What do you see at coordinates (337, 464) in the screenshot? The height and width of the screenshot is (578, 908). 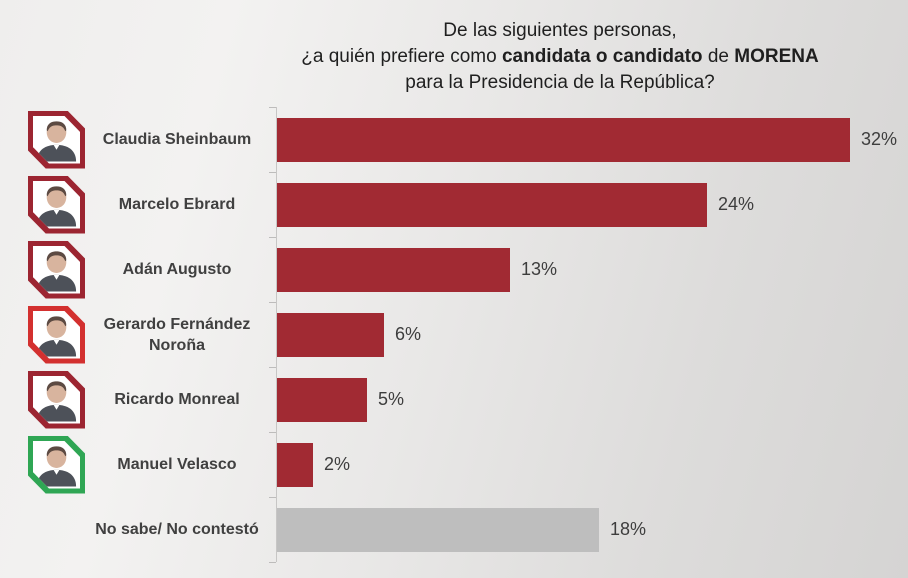 I see `result-value: 2%` at bounding box center [337, 464].